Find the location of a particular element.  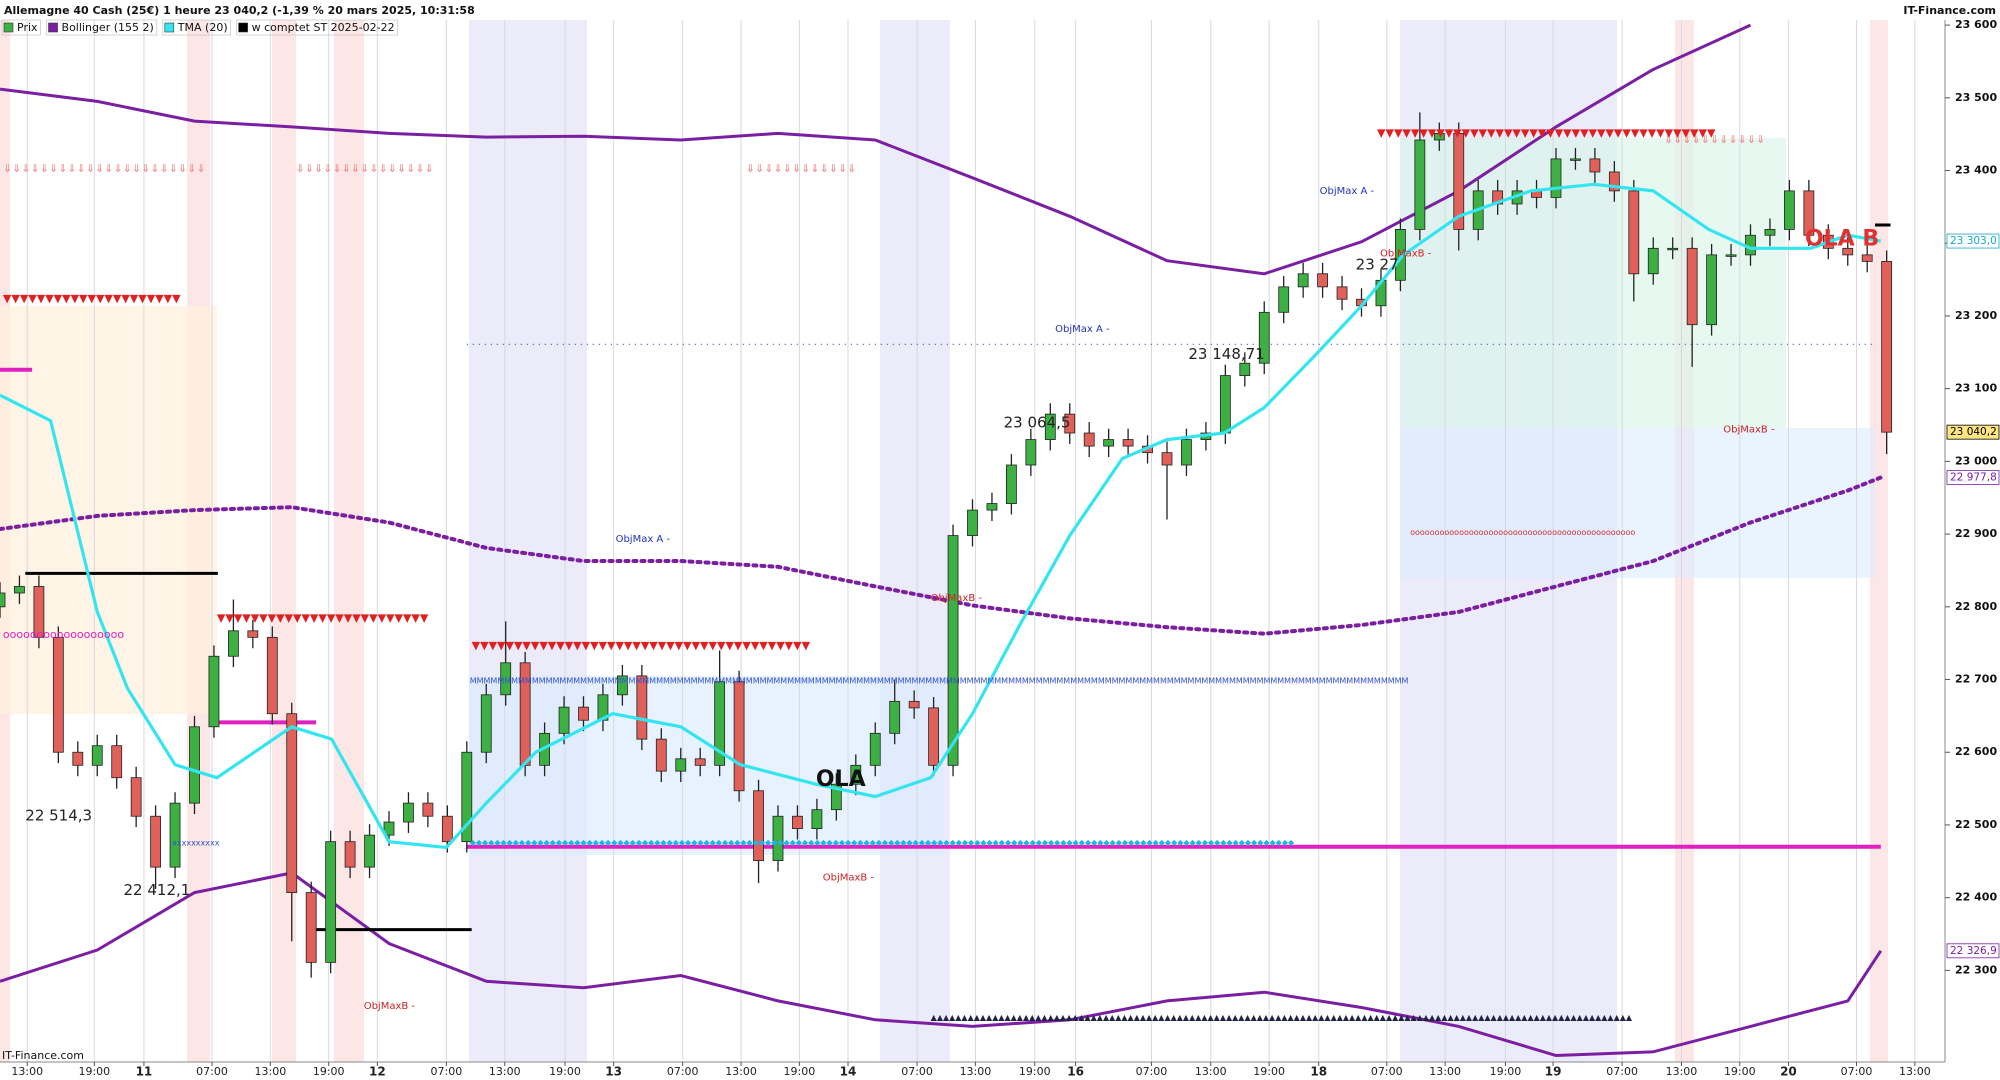

annotation: 22 514,3 is located at coordinates (58, 816).